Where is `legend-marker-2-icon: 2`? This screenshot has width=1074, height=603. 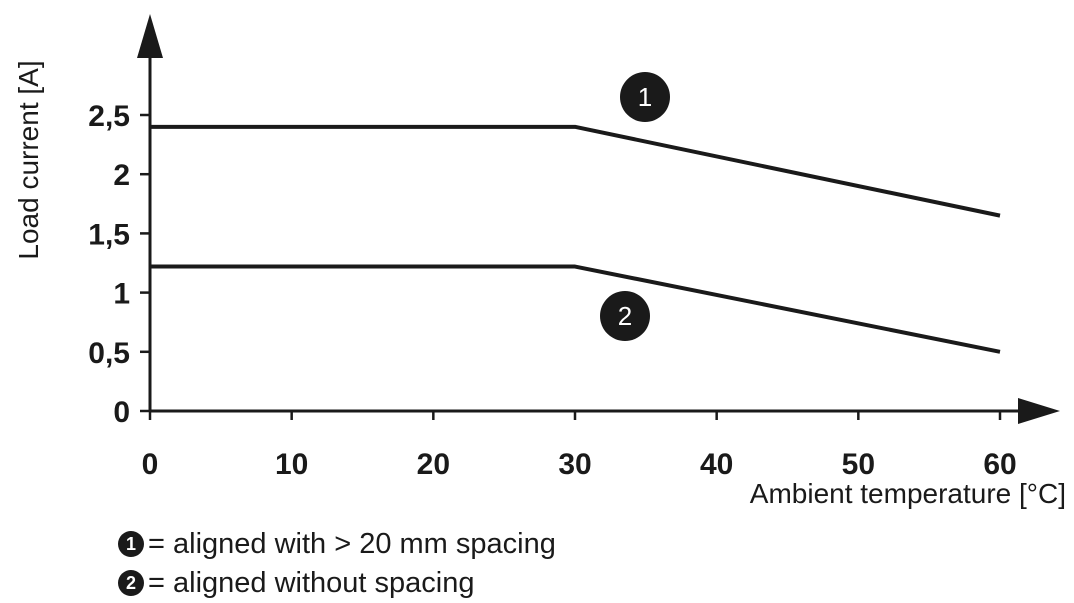 legend-marker-2-icon: 2 is located at coordinates (131, 583).